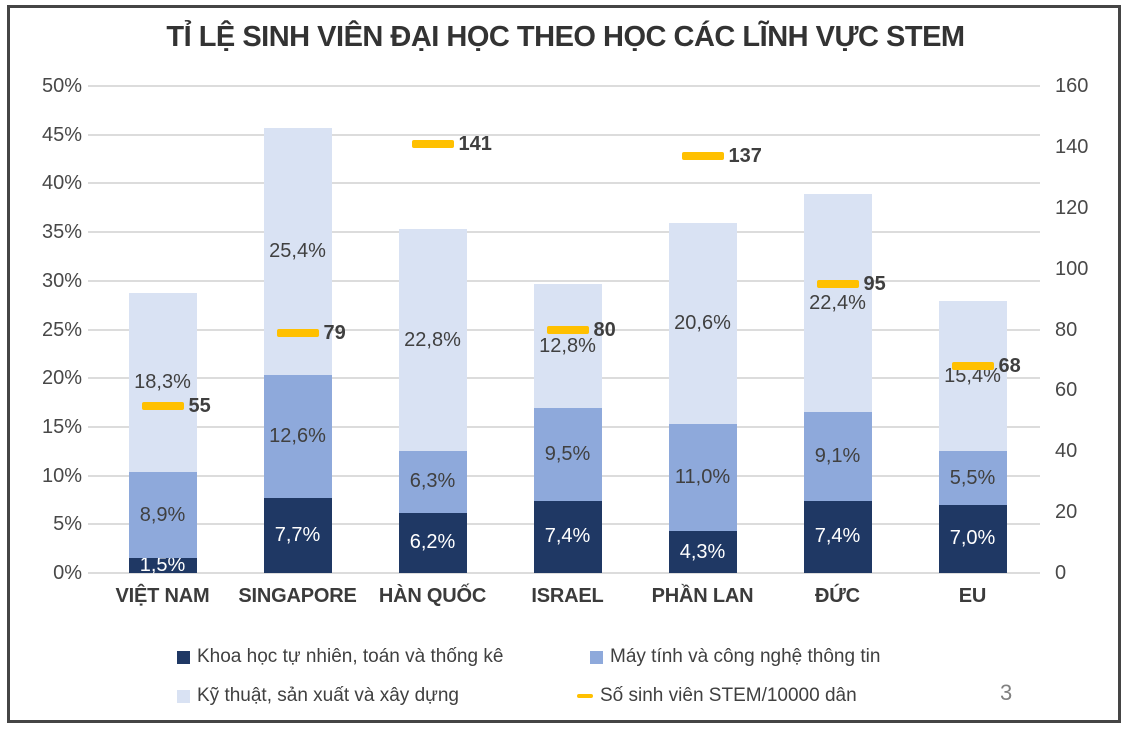 This screenshot has height=730, width=1131. I want to click on bar-segment: 25,4%, so click(297, 251).